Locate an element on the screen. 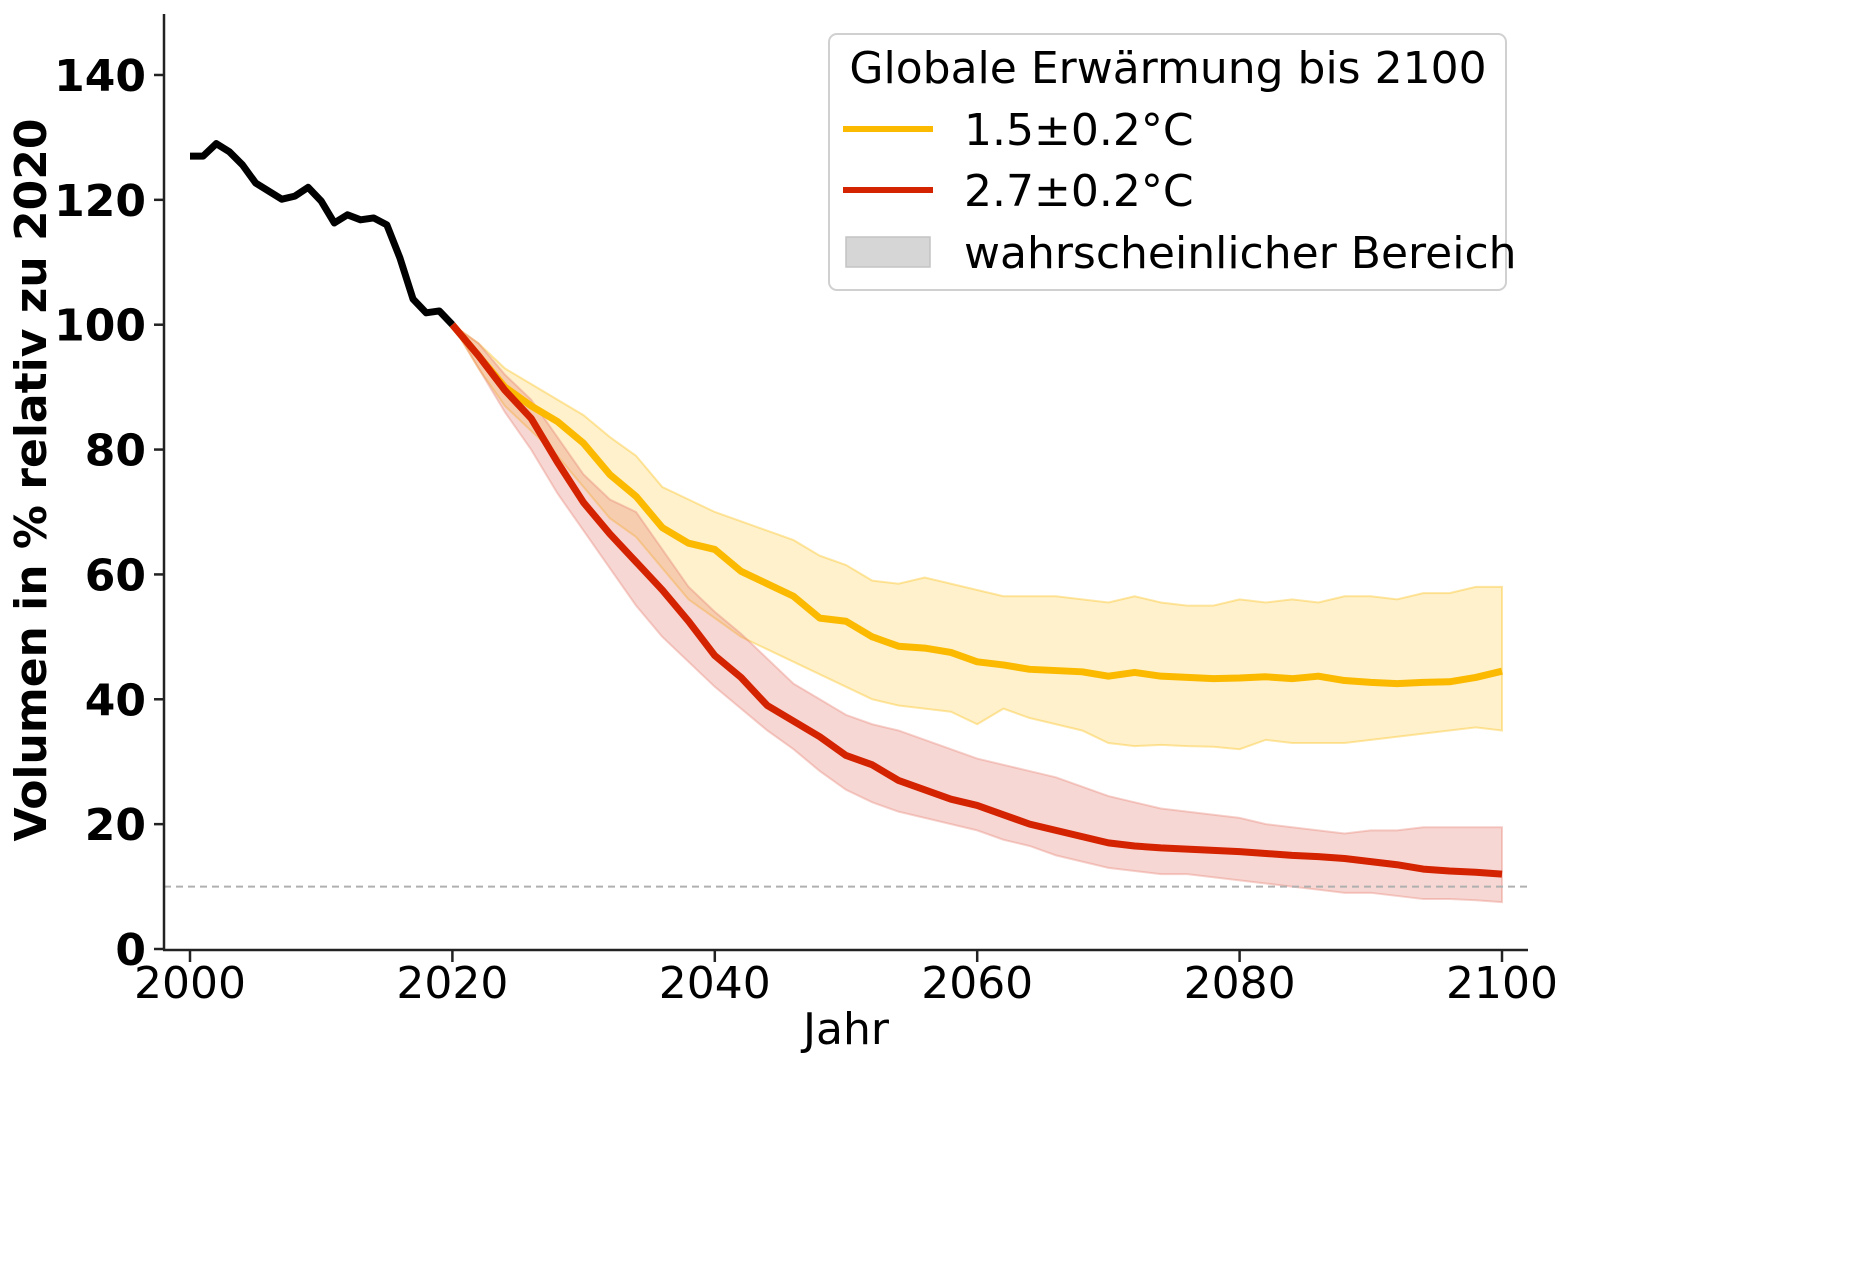 This screenshot has height=1269, width=1867. x-tick-label: 2040 is located at coordinates (715, 983).